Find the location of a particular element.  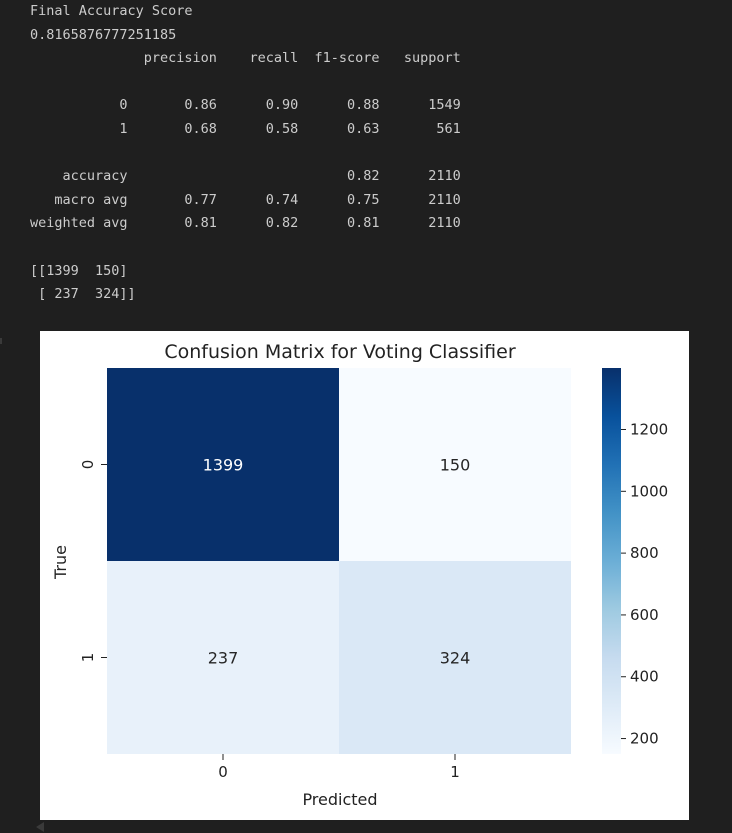

colorbar-tick-label: 800 is located at coordinates (644, 553).